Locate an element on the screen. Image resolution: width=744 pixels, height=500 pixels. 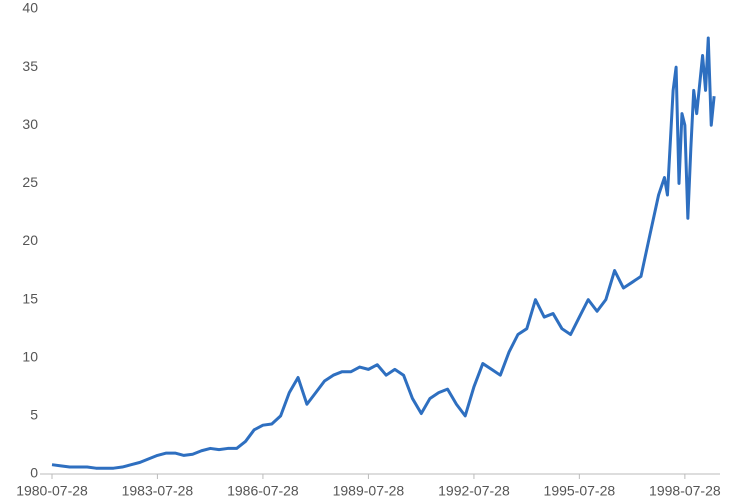
y-tick-label: 35 is located at coordinates (30, 66).